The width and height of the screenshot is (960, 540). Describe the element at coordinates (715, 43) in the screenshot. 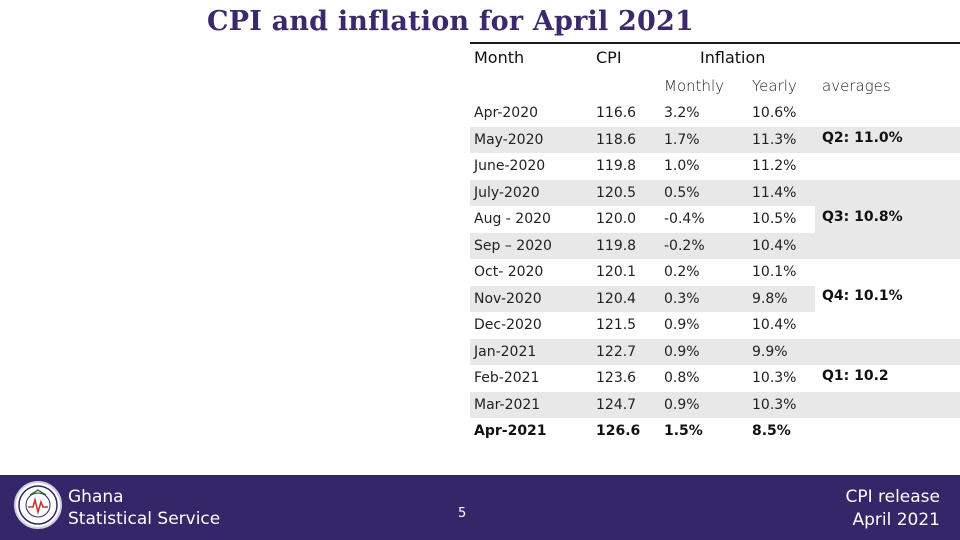

I see `title-divider` at that location.